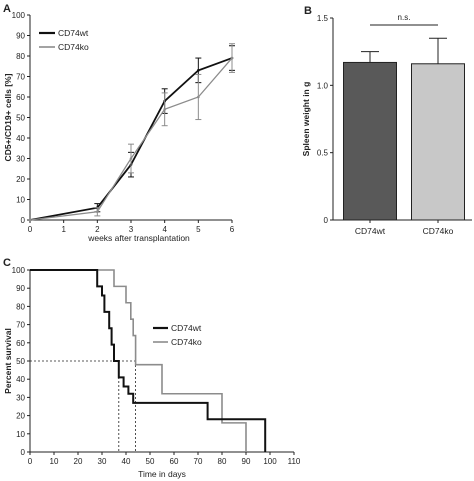 This screenshot has width=474, height=481. I want to click on x-tick-label: 110, so click(294, 461).